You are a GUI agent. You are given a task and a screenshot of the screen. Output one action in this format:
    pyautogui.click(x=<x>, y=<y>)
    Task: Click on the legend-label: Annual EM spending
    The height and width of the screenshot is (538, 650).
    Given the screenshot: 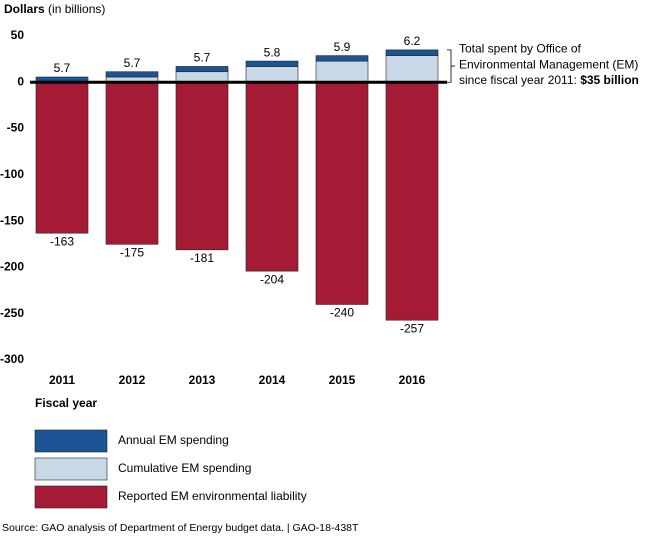 What is the action you would take?
    pyautogui.click(x=173, y=440)
    